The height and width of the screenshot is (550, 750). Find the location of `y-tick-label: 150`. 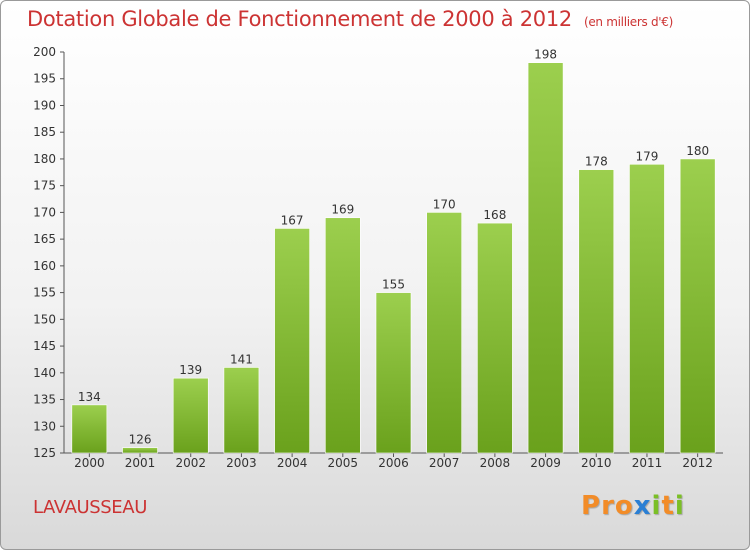

y-tick-label: 150 is located at coordinates (44, 319).